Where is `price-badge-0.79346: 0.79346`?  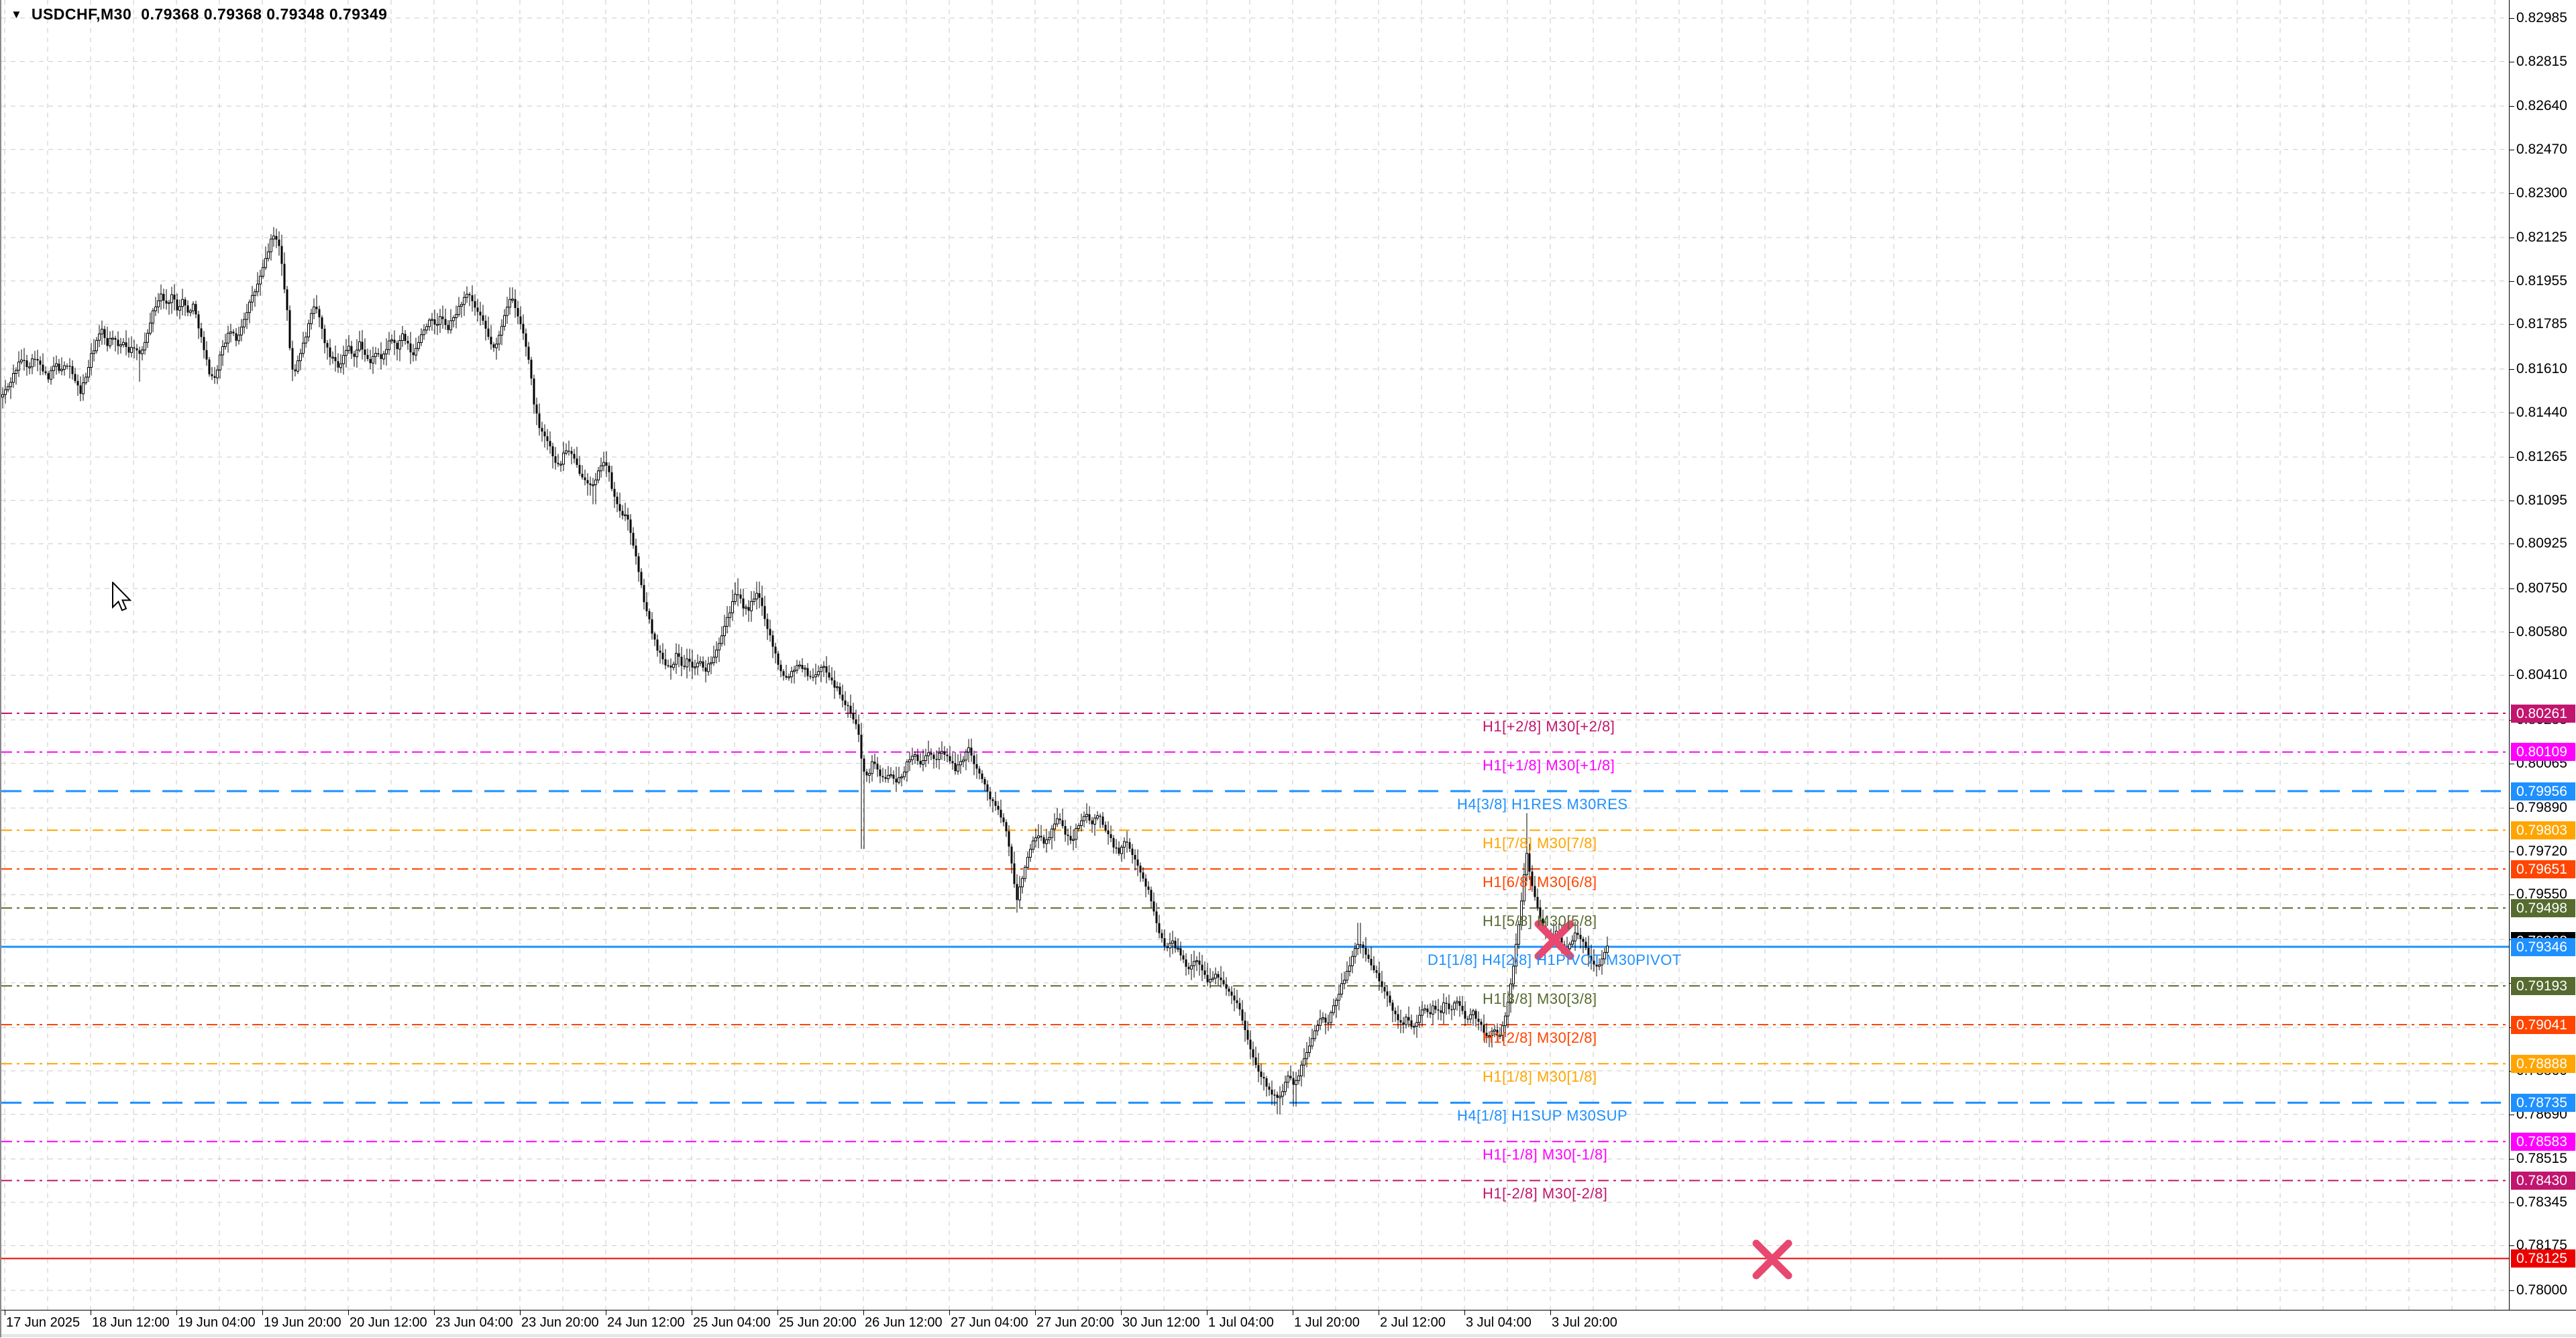
price-badge-0.79346: 0.79346 is located at coordinates (2543, 946).